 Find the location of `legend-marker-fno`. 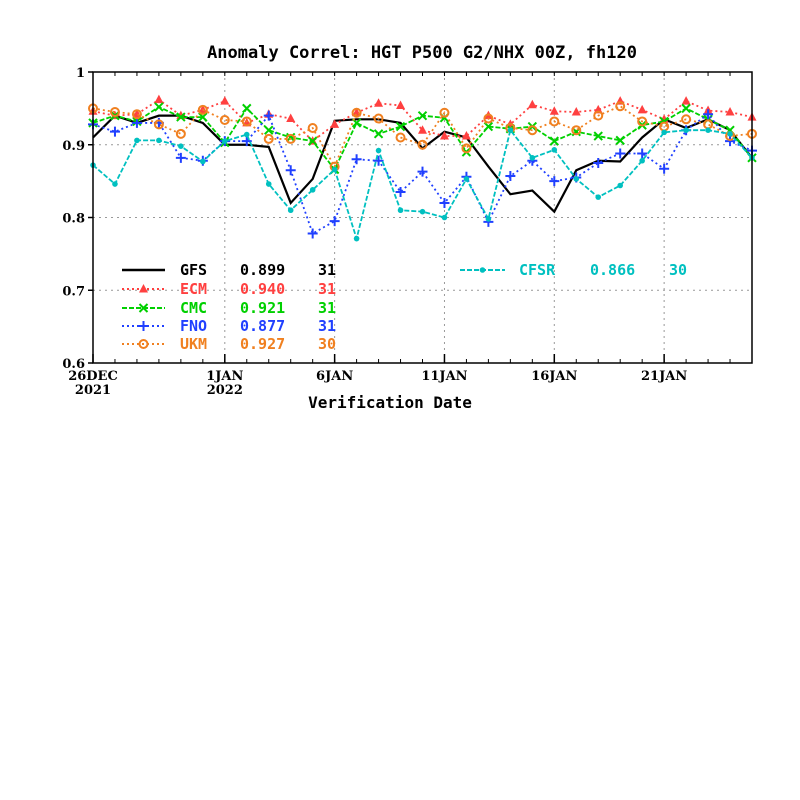

legend-marker-fno is located at coordinates (143, 326).